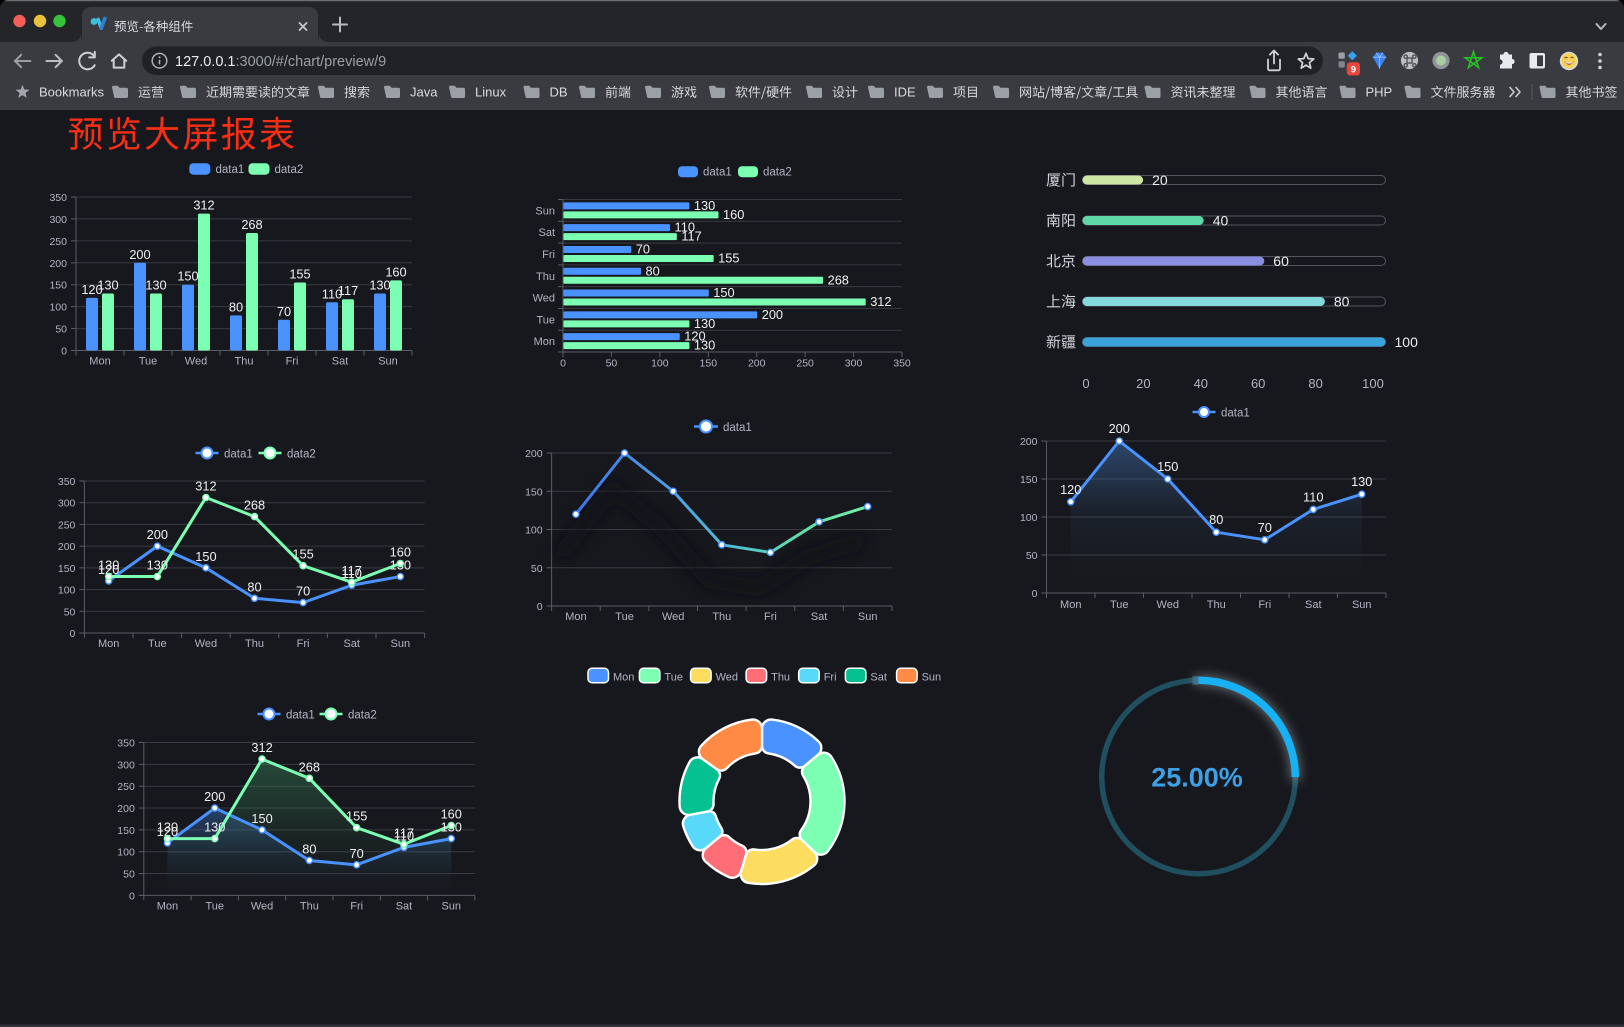 The height and width of the screenshot is (1027, 1624). I want to click on svg-text: 160, so click(400, 552).